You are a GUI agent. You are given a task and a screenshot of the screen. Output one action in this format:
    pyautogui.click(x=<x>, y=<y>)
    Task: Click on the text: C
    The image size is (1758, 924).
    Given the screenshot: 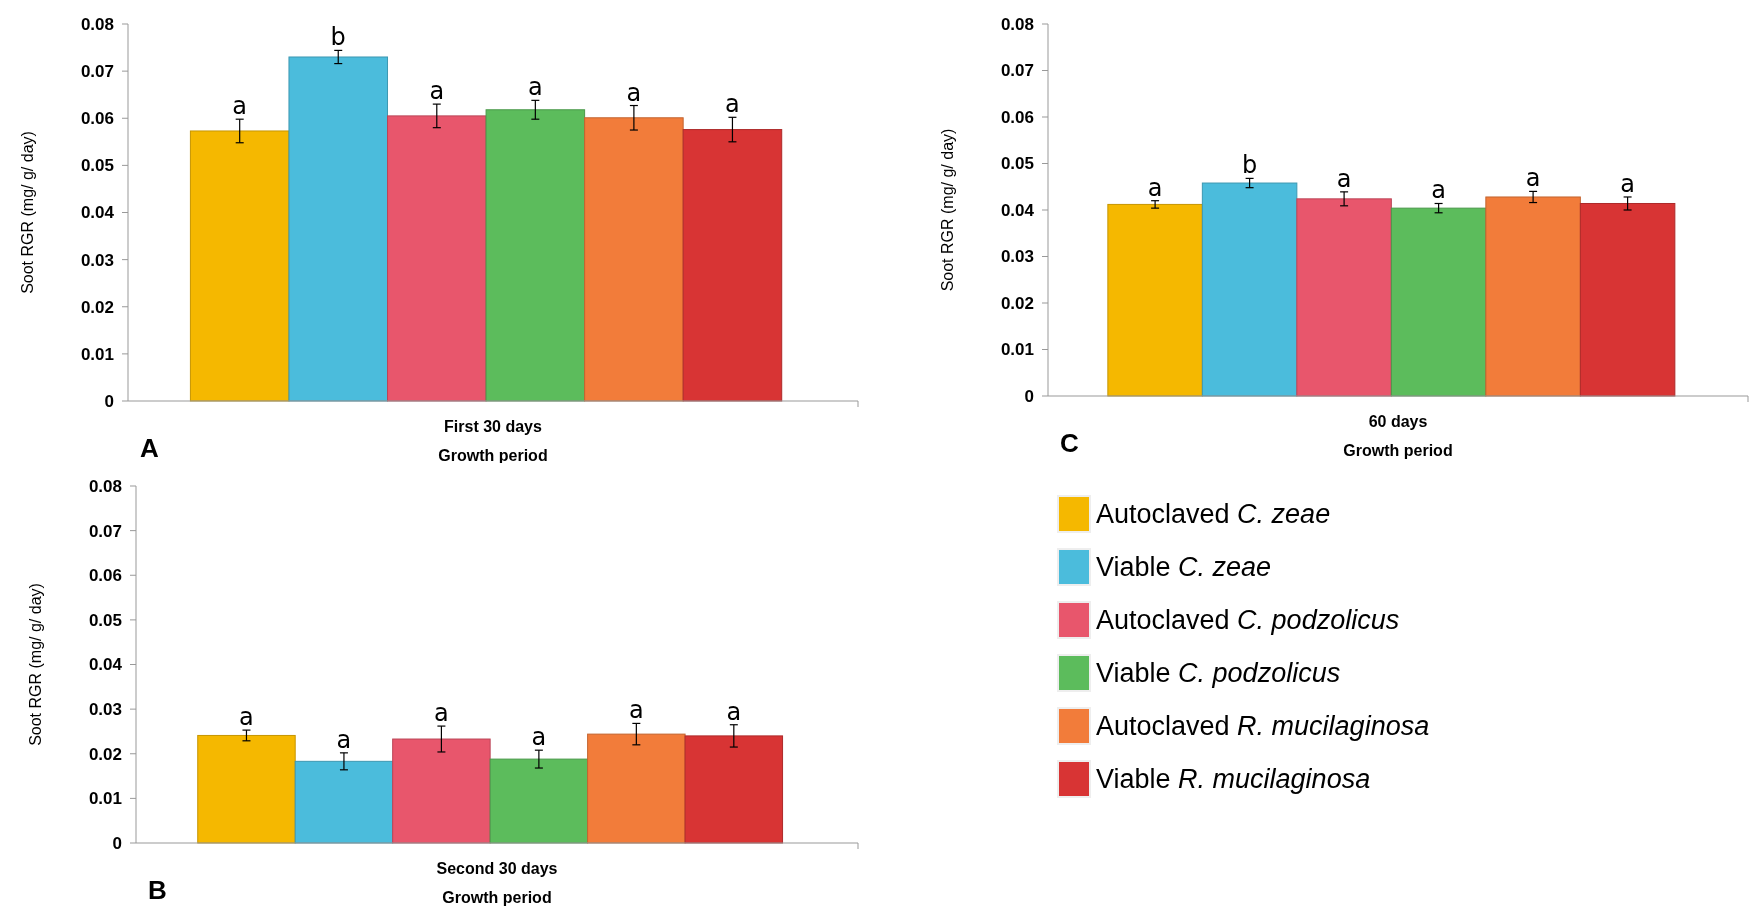 What is the action you would take?
    pyautogui.click(x=1069, y=443)
    